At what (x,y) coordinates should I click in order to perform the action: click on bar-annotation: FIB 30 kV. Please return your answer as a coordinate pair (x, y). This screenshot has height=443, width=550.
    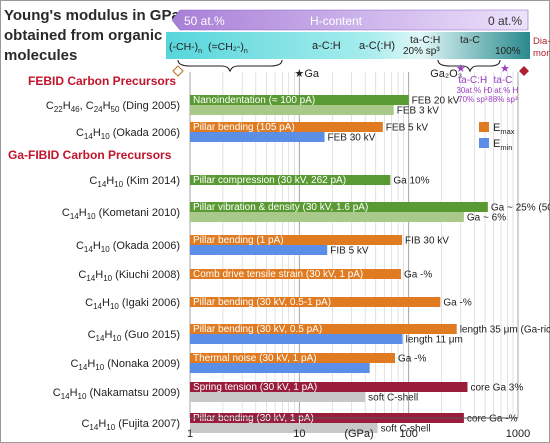
    Looking at the image, I should click on (427, 241).